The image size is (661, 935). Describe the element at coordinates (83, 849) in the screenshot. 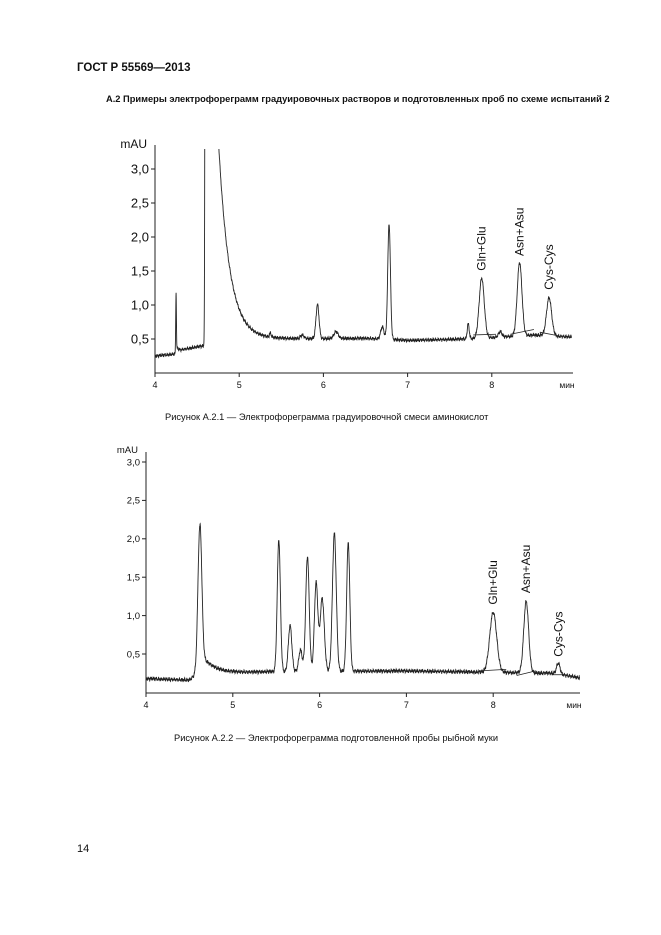

I see `page-number: 14` at that location.